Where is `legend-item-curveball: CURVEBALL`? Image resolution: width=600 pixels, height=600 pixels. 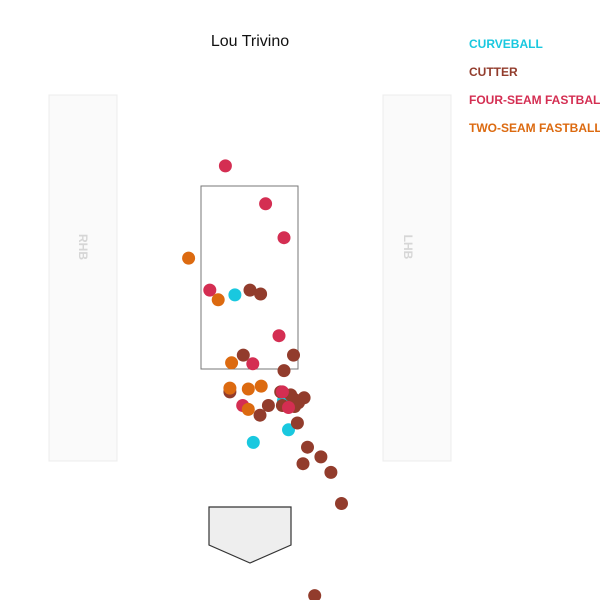
legend-item-curveball: CURVEBALL is located at coordinates (534, 50).